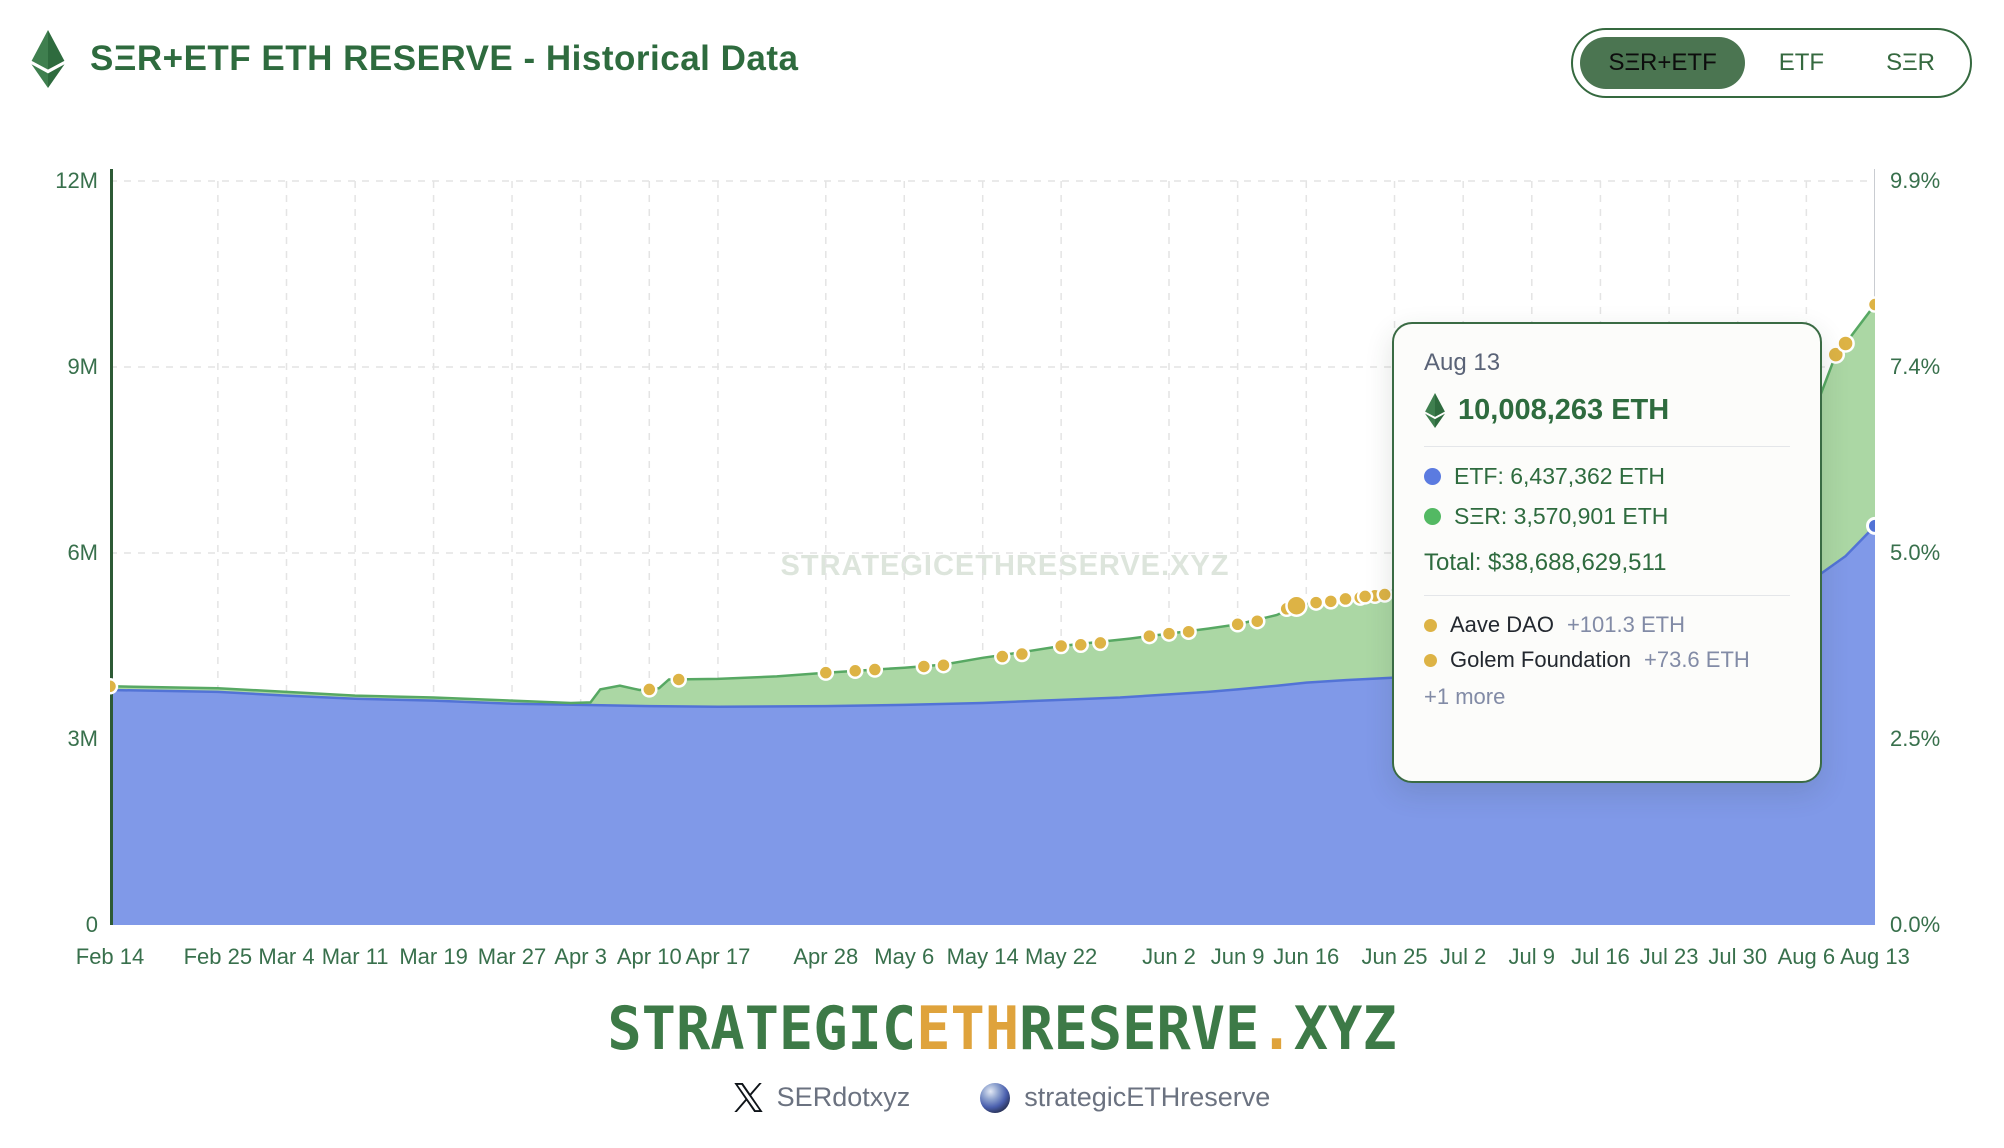 This screenshot has height=1148, width=2004. I want to click on y-axis-label-right: 9.9%, so click(1915, 180).